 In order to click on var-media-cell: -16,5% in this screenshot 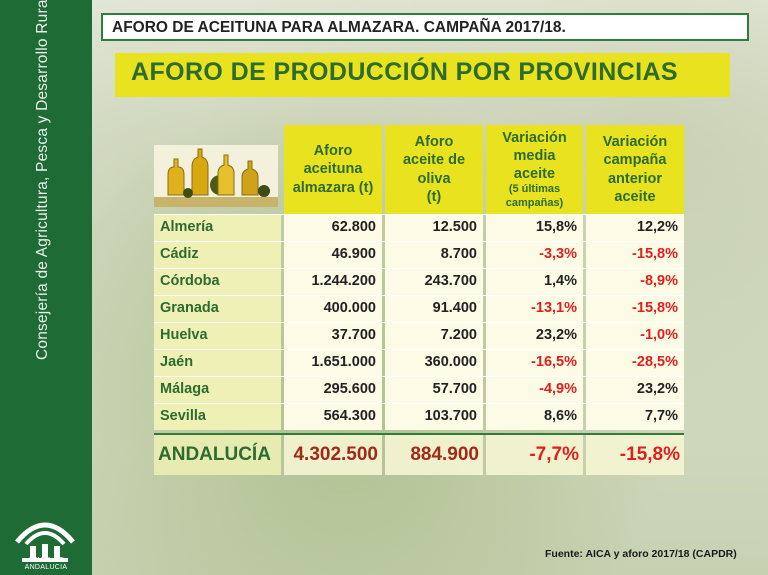, I will do `click(534, 363)`.